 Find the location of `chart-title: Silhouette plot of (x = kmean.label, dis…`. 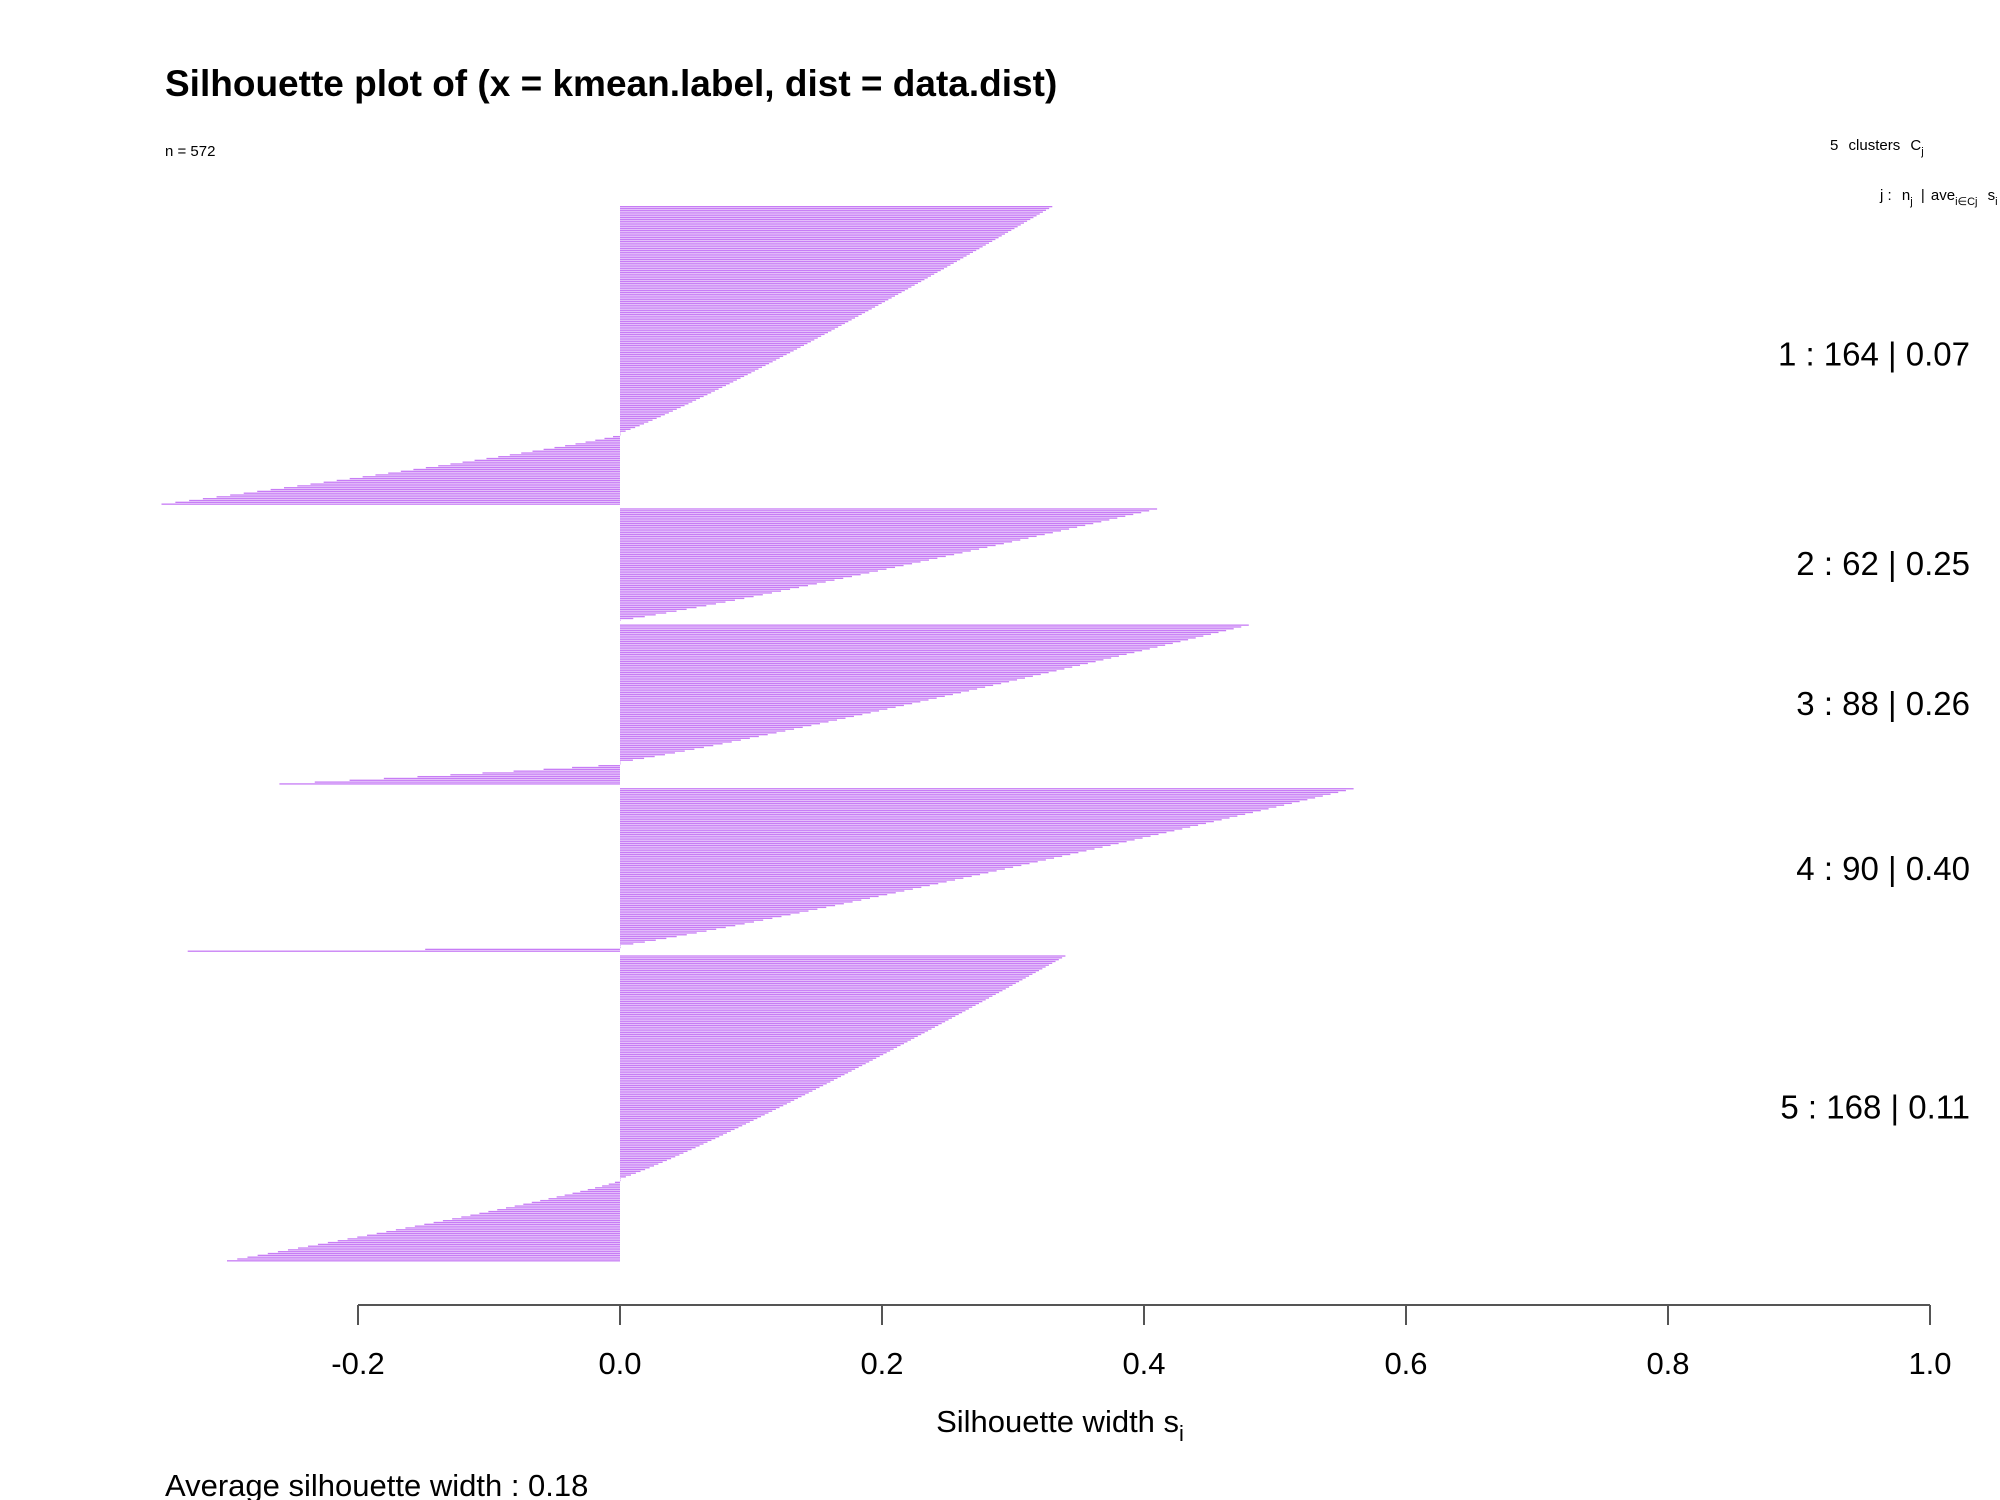

chart-title: Silhouette plot of (x = kmean.label, dis… is located at coordinates (611, 83).